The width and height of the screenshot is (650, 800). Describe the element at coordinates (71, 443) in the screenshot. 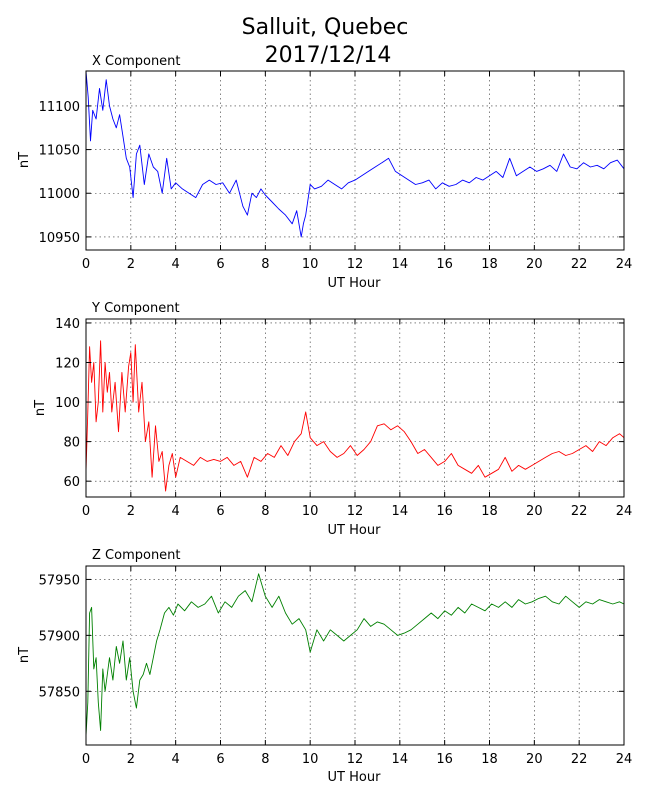

I see `y-tick-label: 80` at that location.